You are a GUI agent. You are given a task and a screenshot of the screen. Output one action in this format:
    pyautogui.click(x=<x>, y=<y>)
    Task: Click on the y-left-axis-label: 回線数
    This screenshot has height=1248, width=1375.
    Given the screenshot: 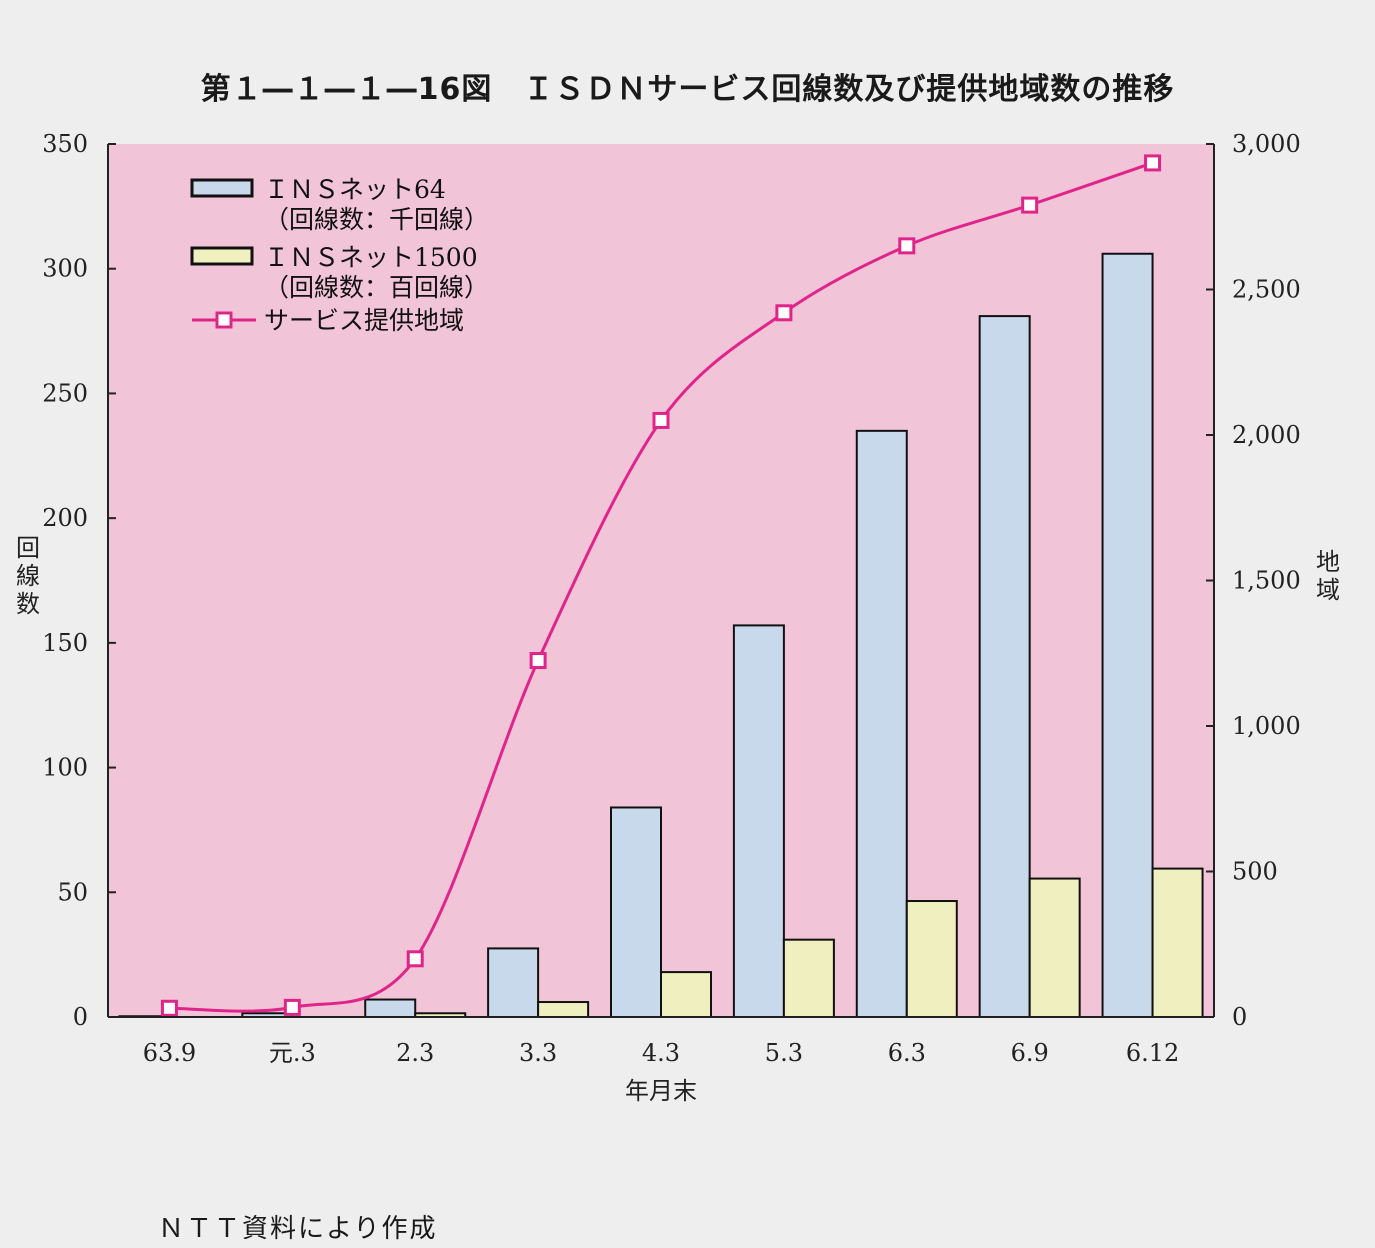 What is the action you would take?
    pyautogui.click(x=28, y=576)
    